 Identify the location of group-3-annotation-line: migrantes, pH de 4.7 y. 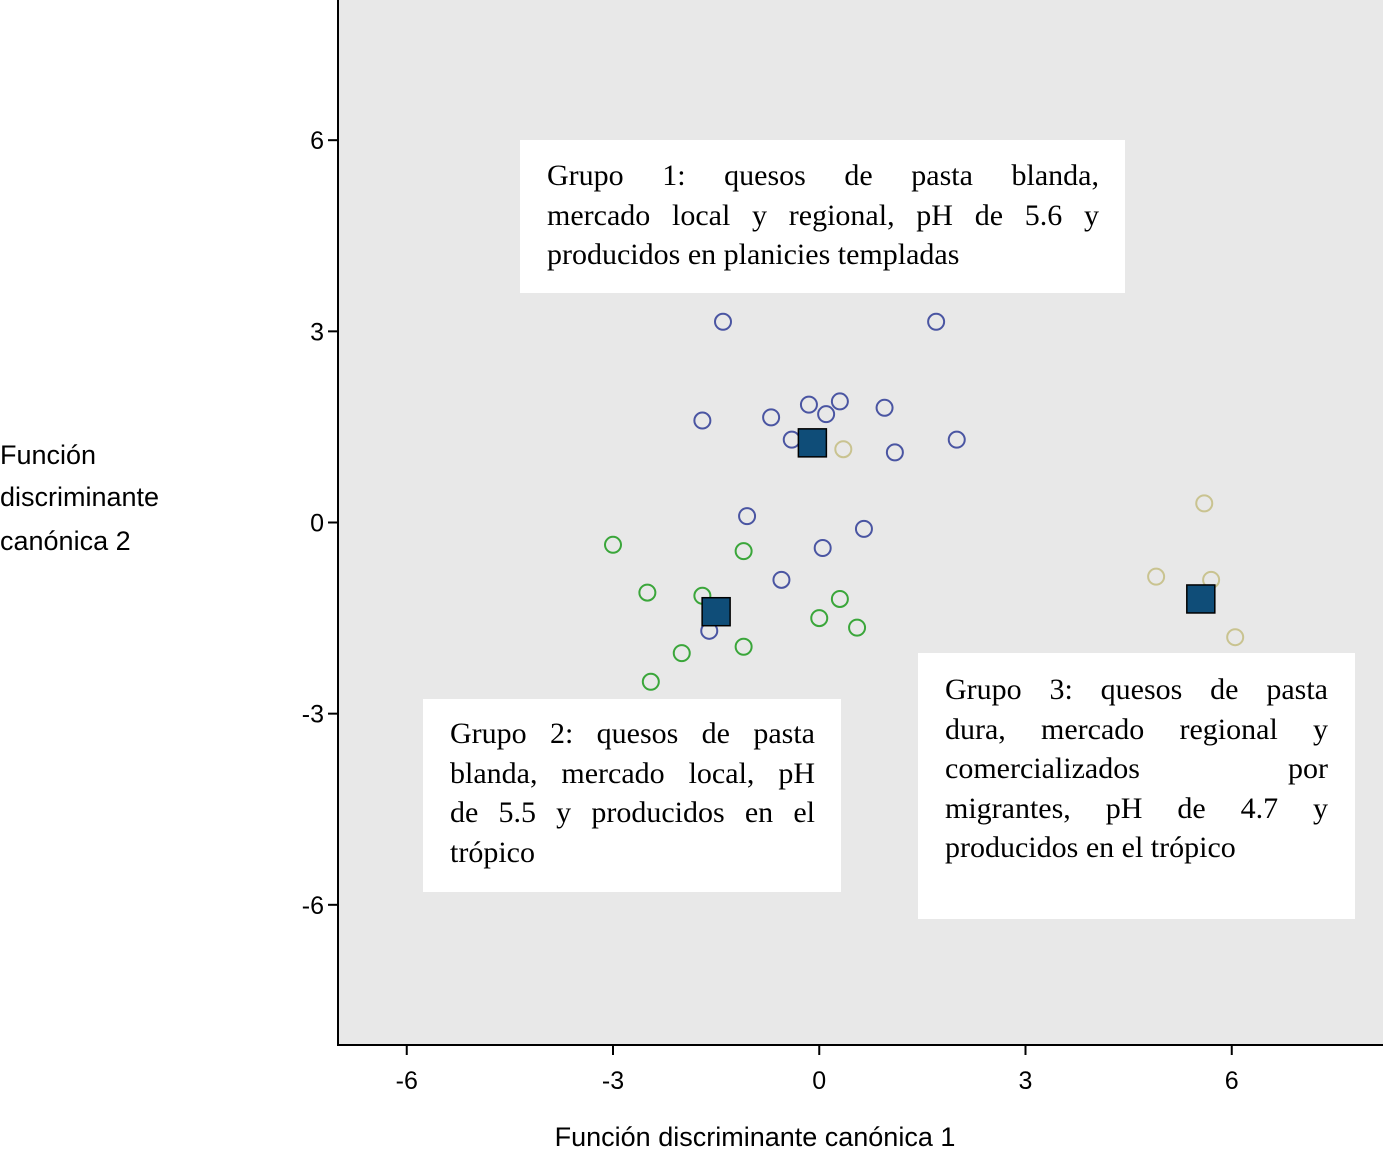
(1136, 808).